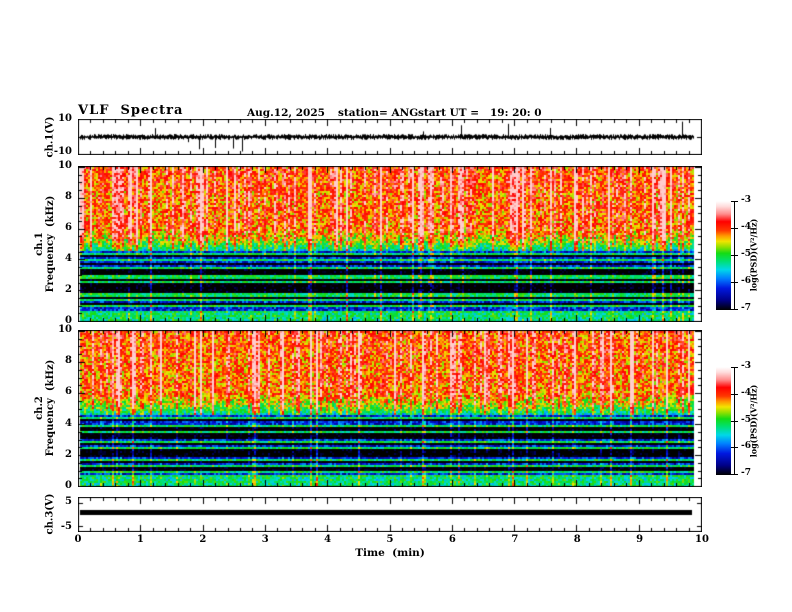  What do you see at coordinates (68, 289) in the screenshot?
I see `ch1-spec-ytick-label: 2` at bounding box center [68, 289].